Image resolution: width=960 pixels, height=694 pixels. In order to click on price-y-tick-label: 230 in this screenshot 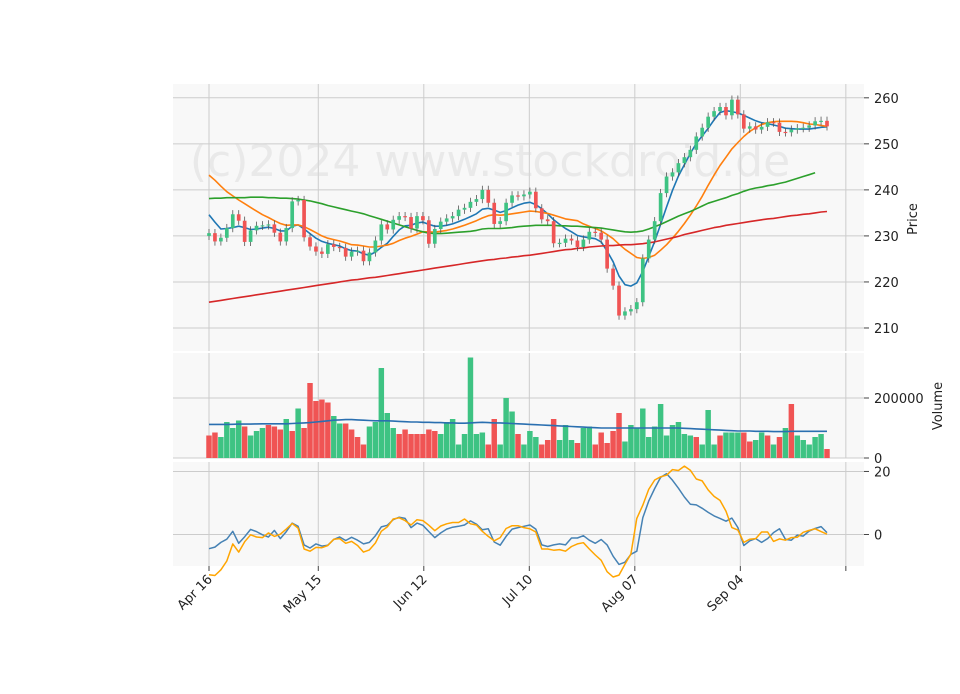, I will do `click(886, 237)`.